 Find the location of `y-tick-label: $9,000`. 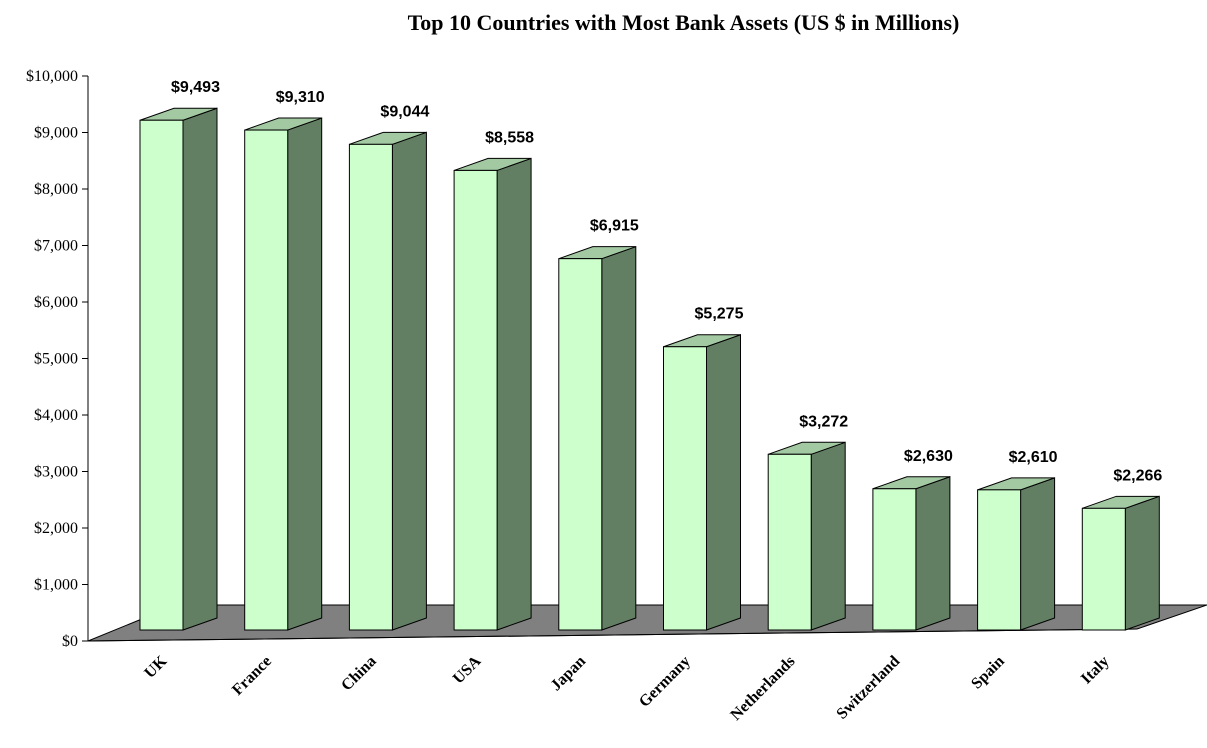

y-tick-label: $9,000 is located at coordinates (56, 133).